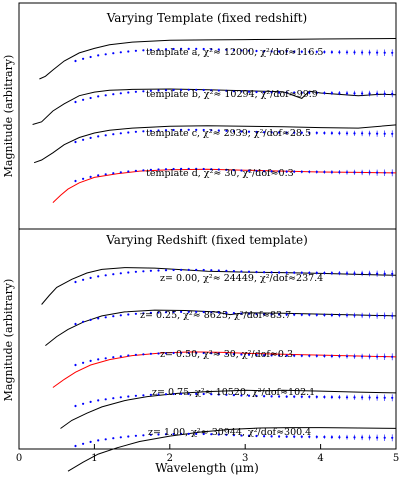  Describe the element at coordinates (8, 340) in the screenshot. I see `bottom-panel-y-axis-label: Magnitude (arbitrary)` at that location.